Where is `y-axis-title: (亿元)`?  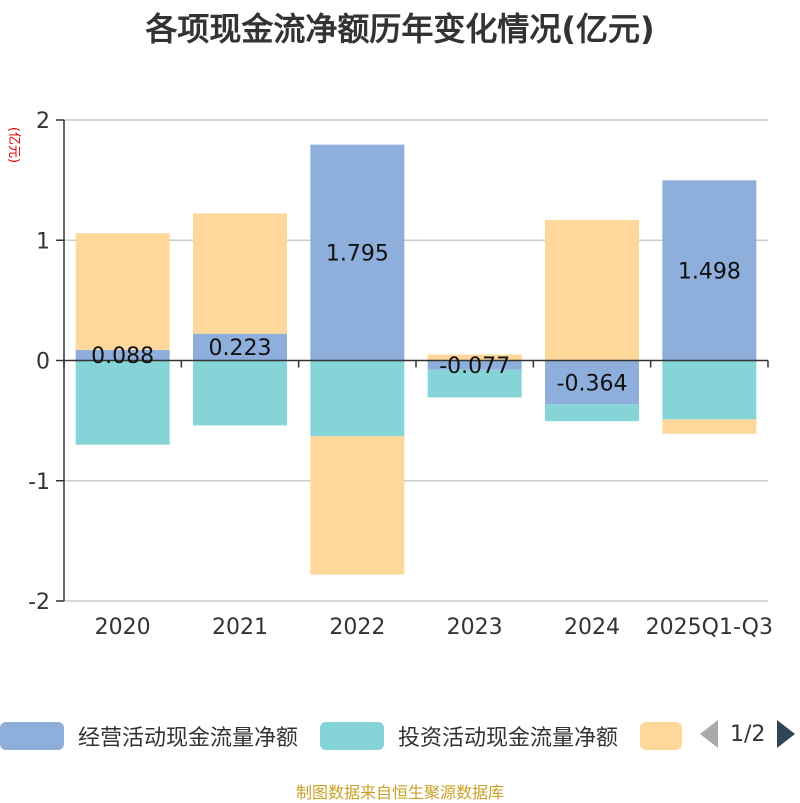 y-axis-title: (亿元) is located at coordinates (13, 145).